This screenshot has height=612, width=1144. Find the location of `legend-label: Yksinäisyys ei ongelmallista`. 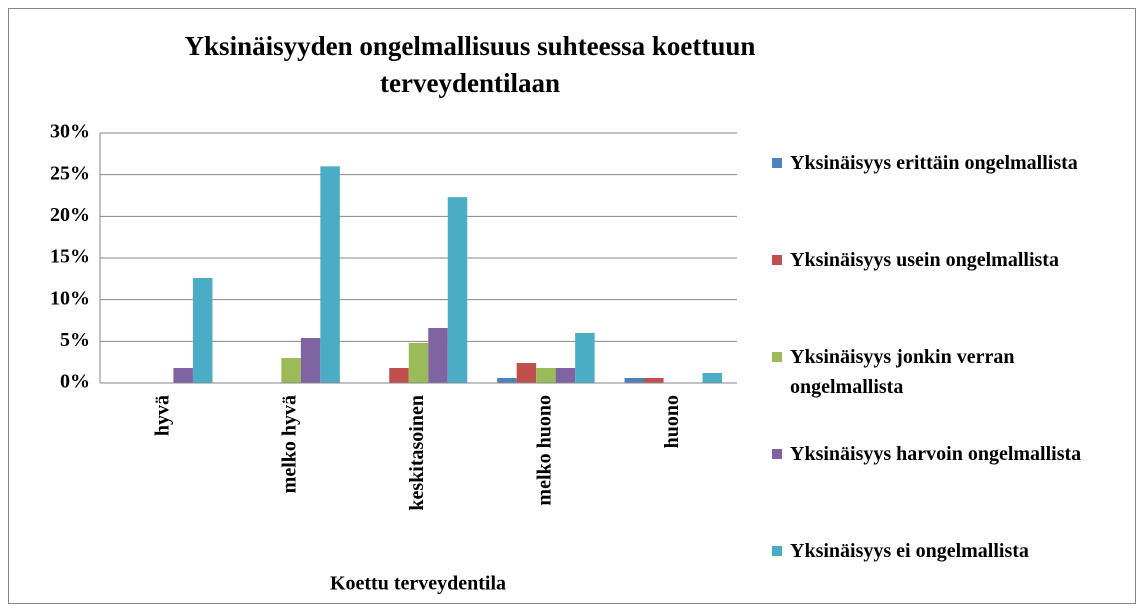

legend-label: Yksinäisyys ei ongelmallista is located at coordinates (909, 551).